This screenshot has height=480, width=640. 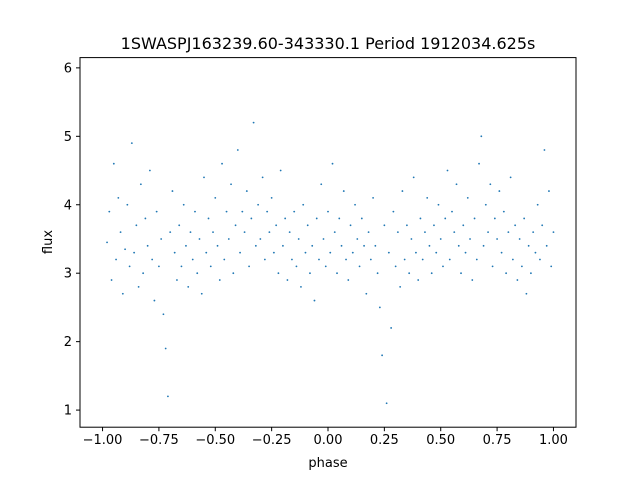 I want to click on x-tick-label: 1.00, so click(x=553, y=440).